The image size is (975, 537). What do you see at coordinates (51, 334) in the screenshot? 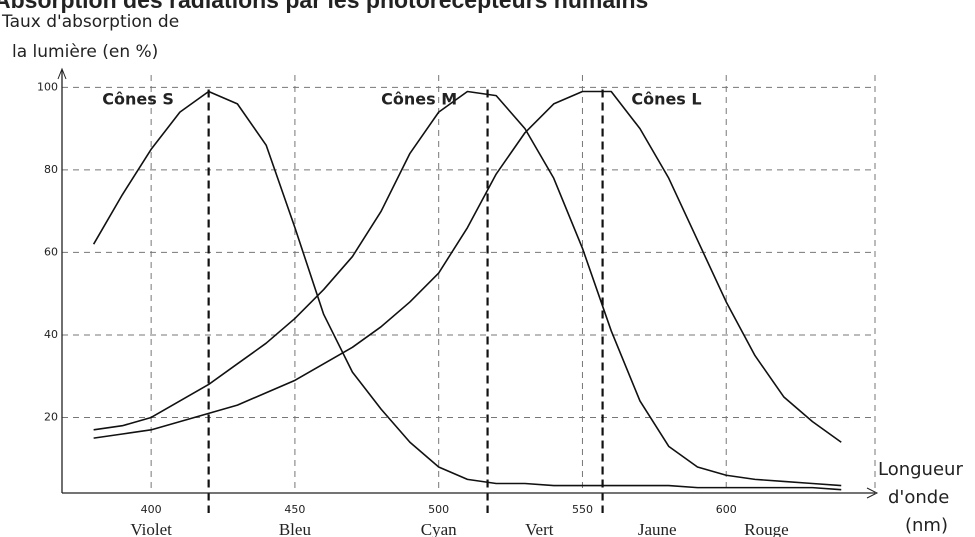
I see `y-tick-label: 40` at bounding box center [51, 334].